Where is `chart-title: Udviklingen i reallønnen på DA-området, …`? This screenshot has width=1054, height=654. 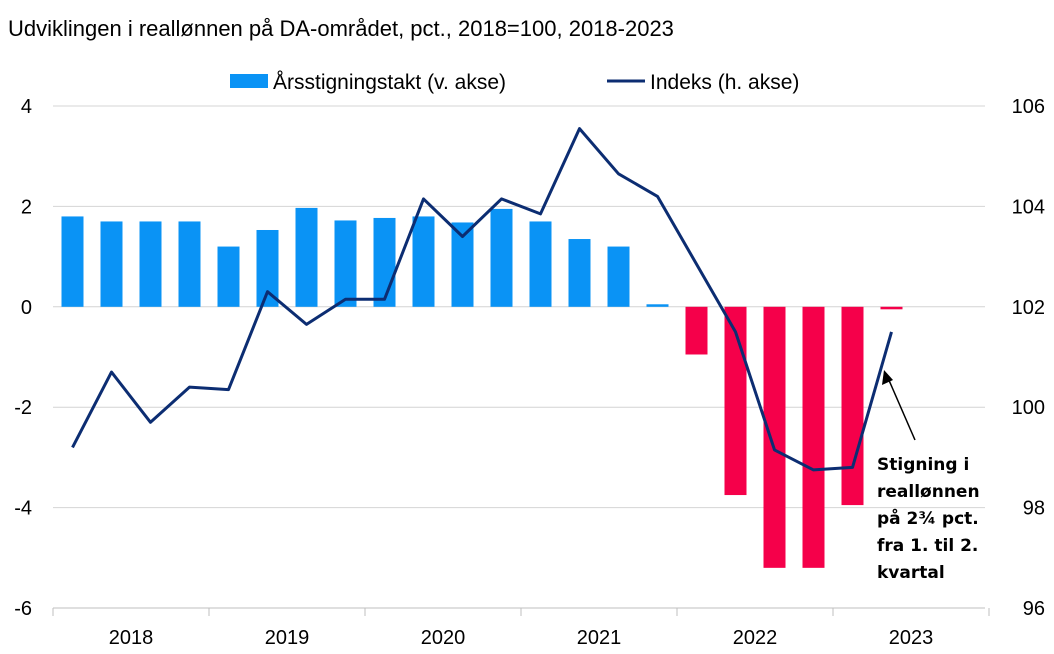 chart-title: Udviklingen i reallønnen på DA-området, … is located at coordinates (341, 28).